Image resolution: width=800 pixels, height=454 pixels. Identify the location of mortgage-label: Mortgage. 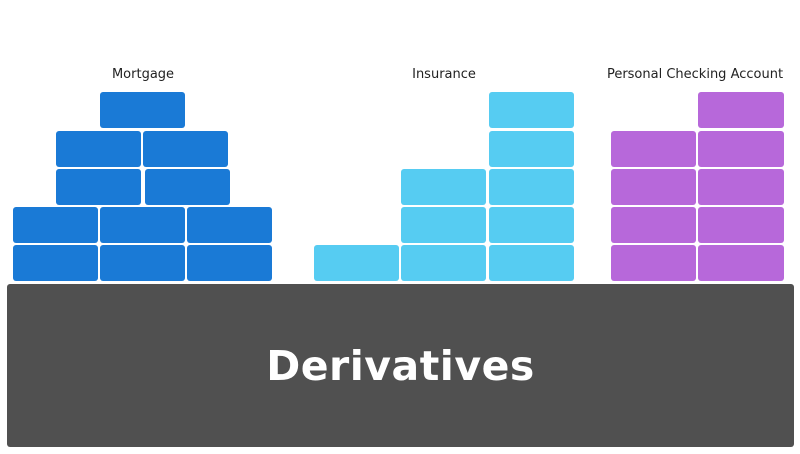
(143, 74).